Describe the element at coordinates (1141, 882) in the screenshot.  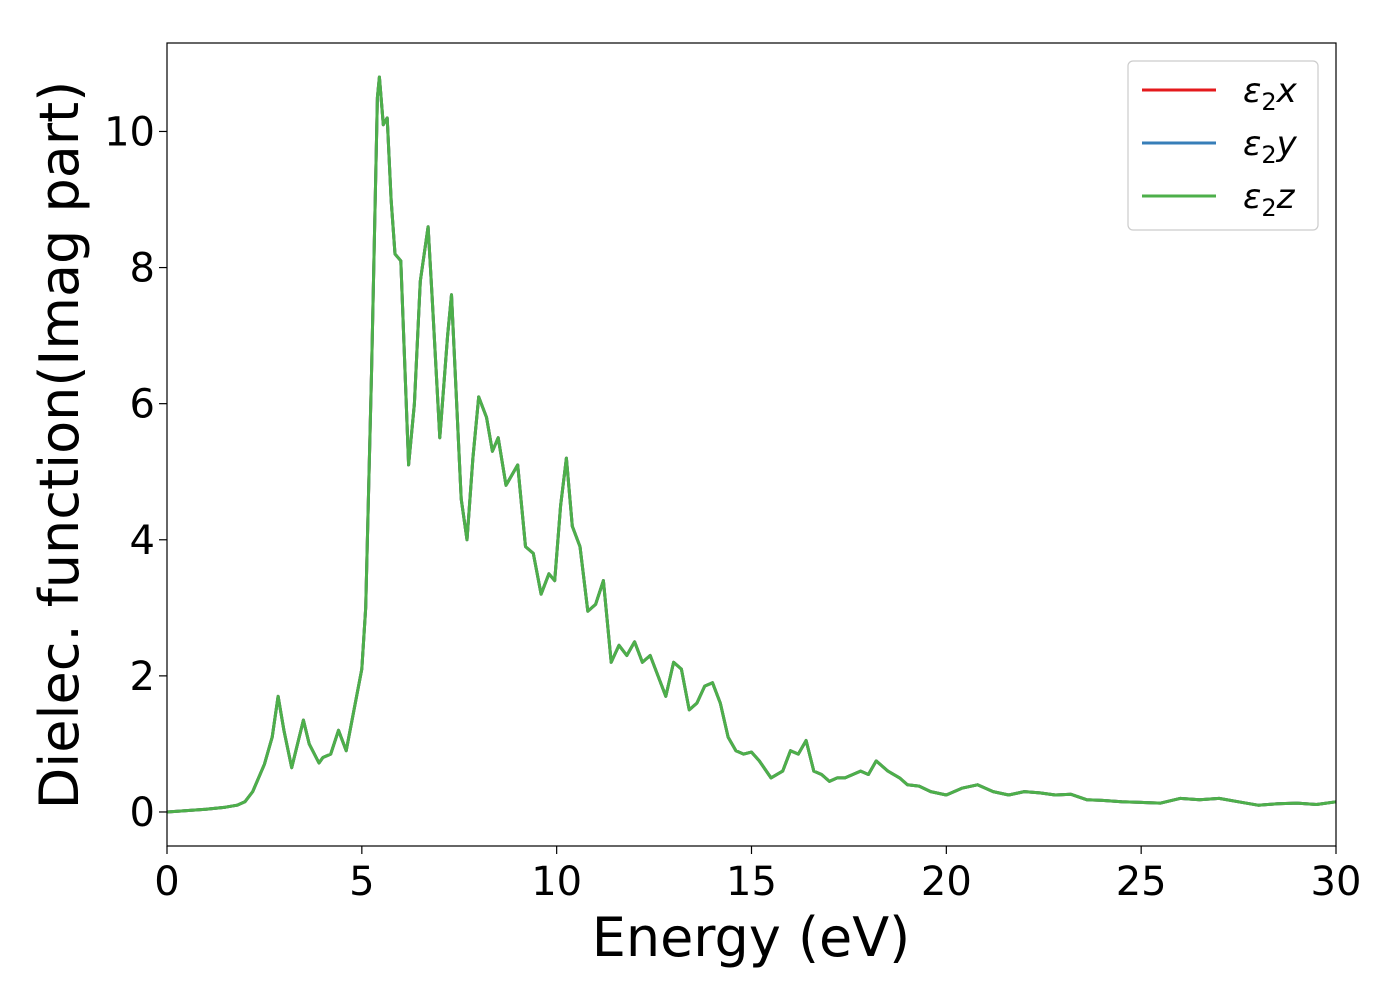
I see `x-tick-label: 25` at that location.